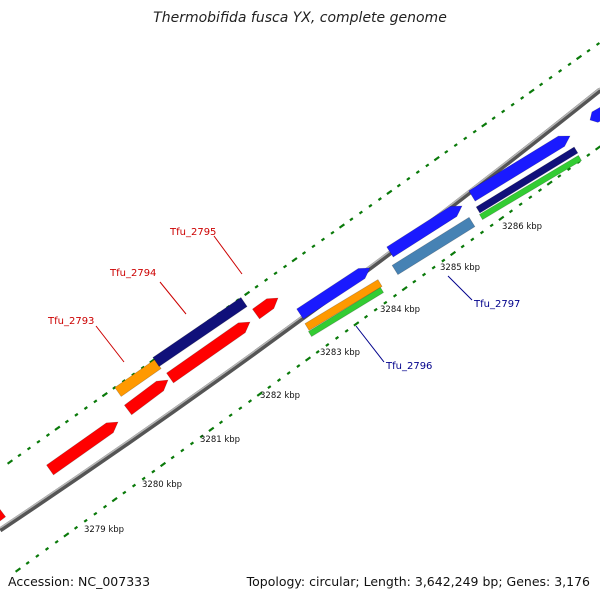  What do you see at coordinates (340, 353) in the screenshot?
I see `scale-label: 3283 kbp` at bounding box center [340, 353].